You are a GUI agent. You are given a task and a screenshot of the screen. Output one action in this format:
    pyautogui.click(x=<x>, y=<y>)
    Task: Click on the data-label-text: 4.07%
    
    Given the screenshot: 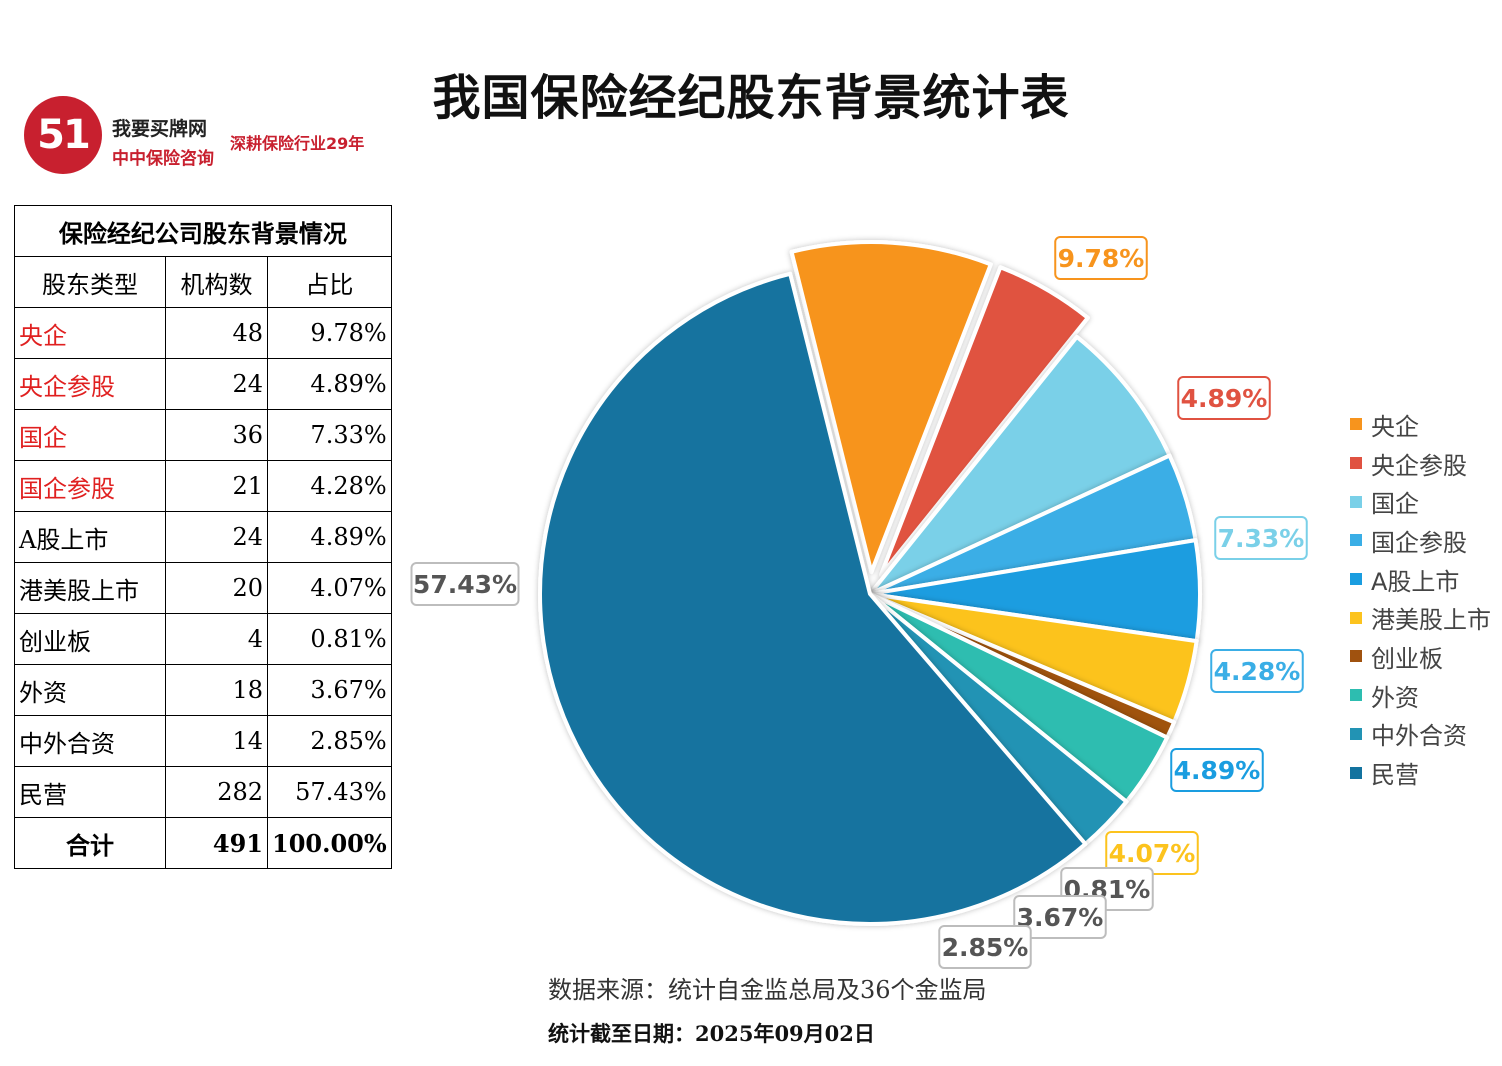 What is the action you would take?
    pyautogui.click(x=1152, y=853)
    